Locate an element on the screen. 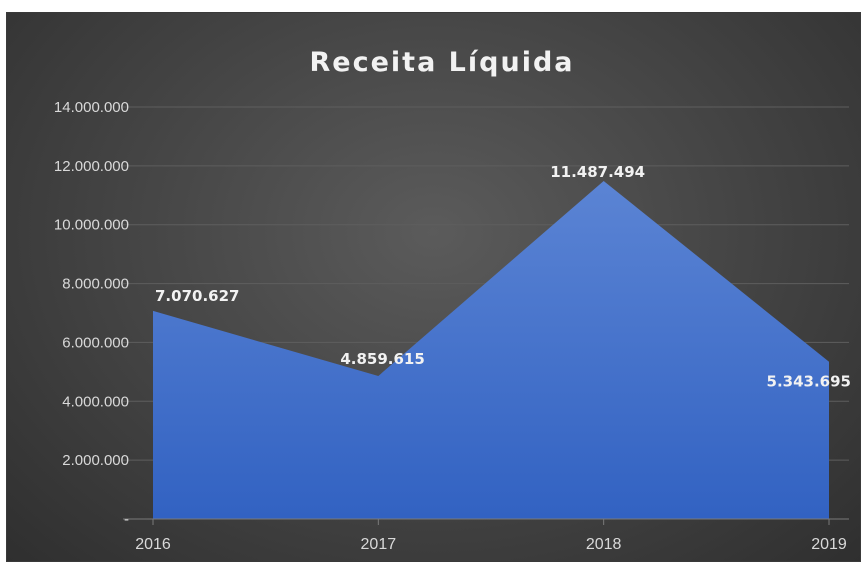 This screenshot has height=563, width=864. data-label: 11.487.494 is located at coordinates (597, 172).